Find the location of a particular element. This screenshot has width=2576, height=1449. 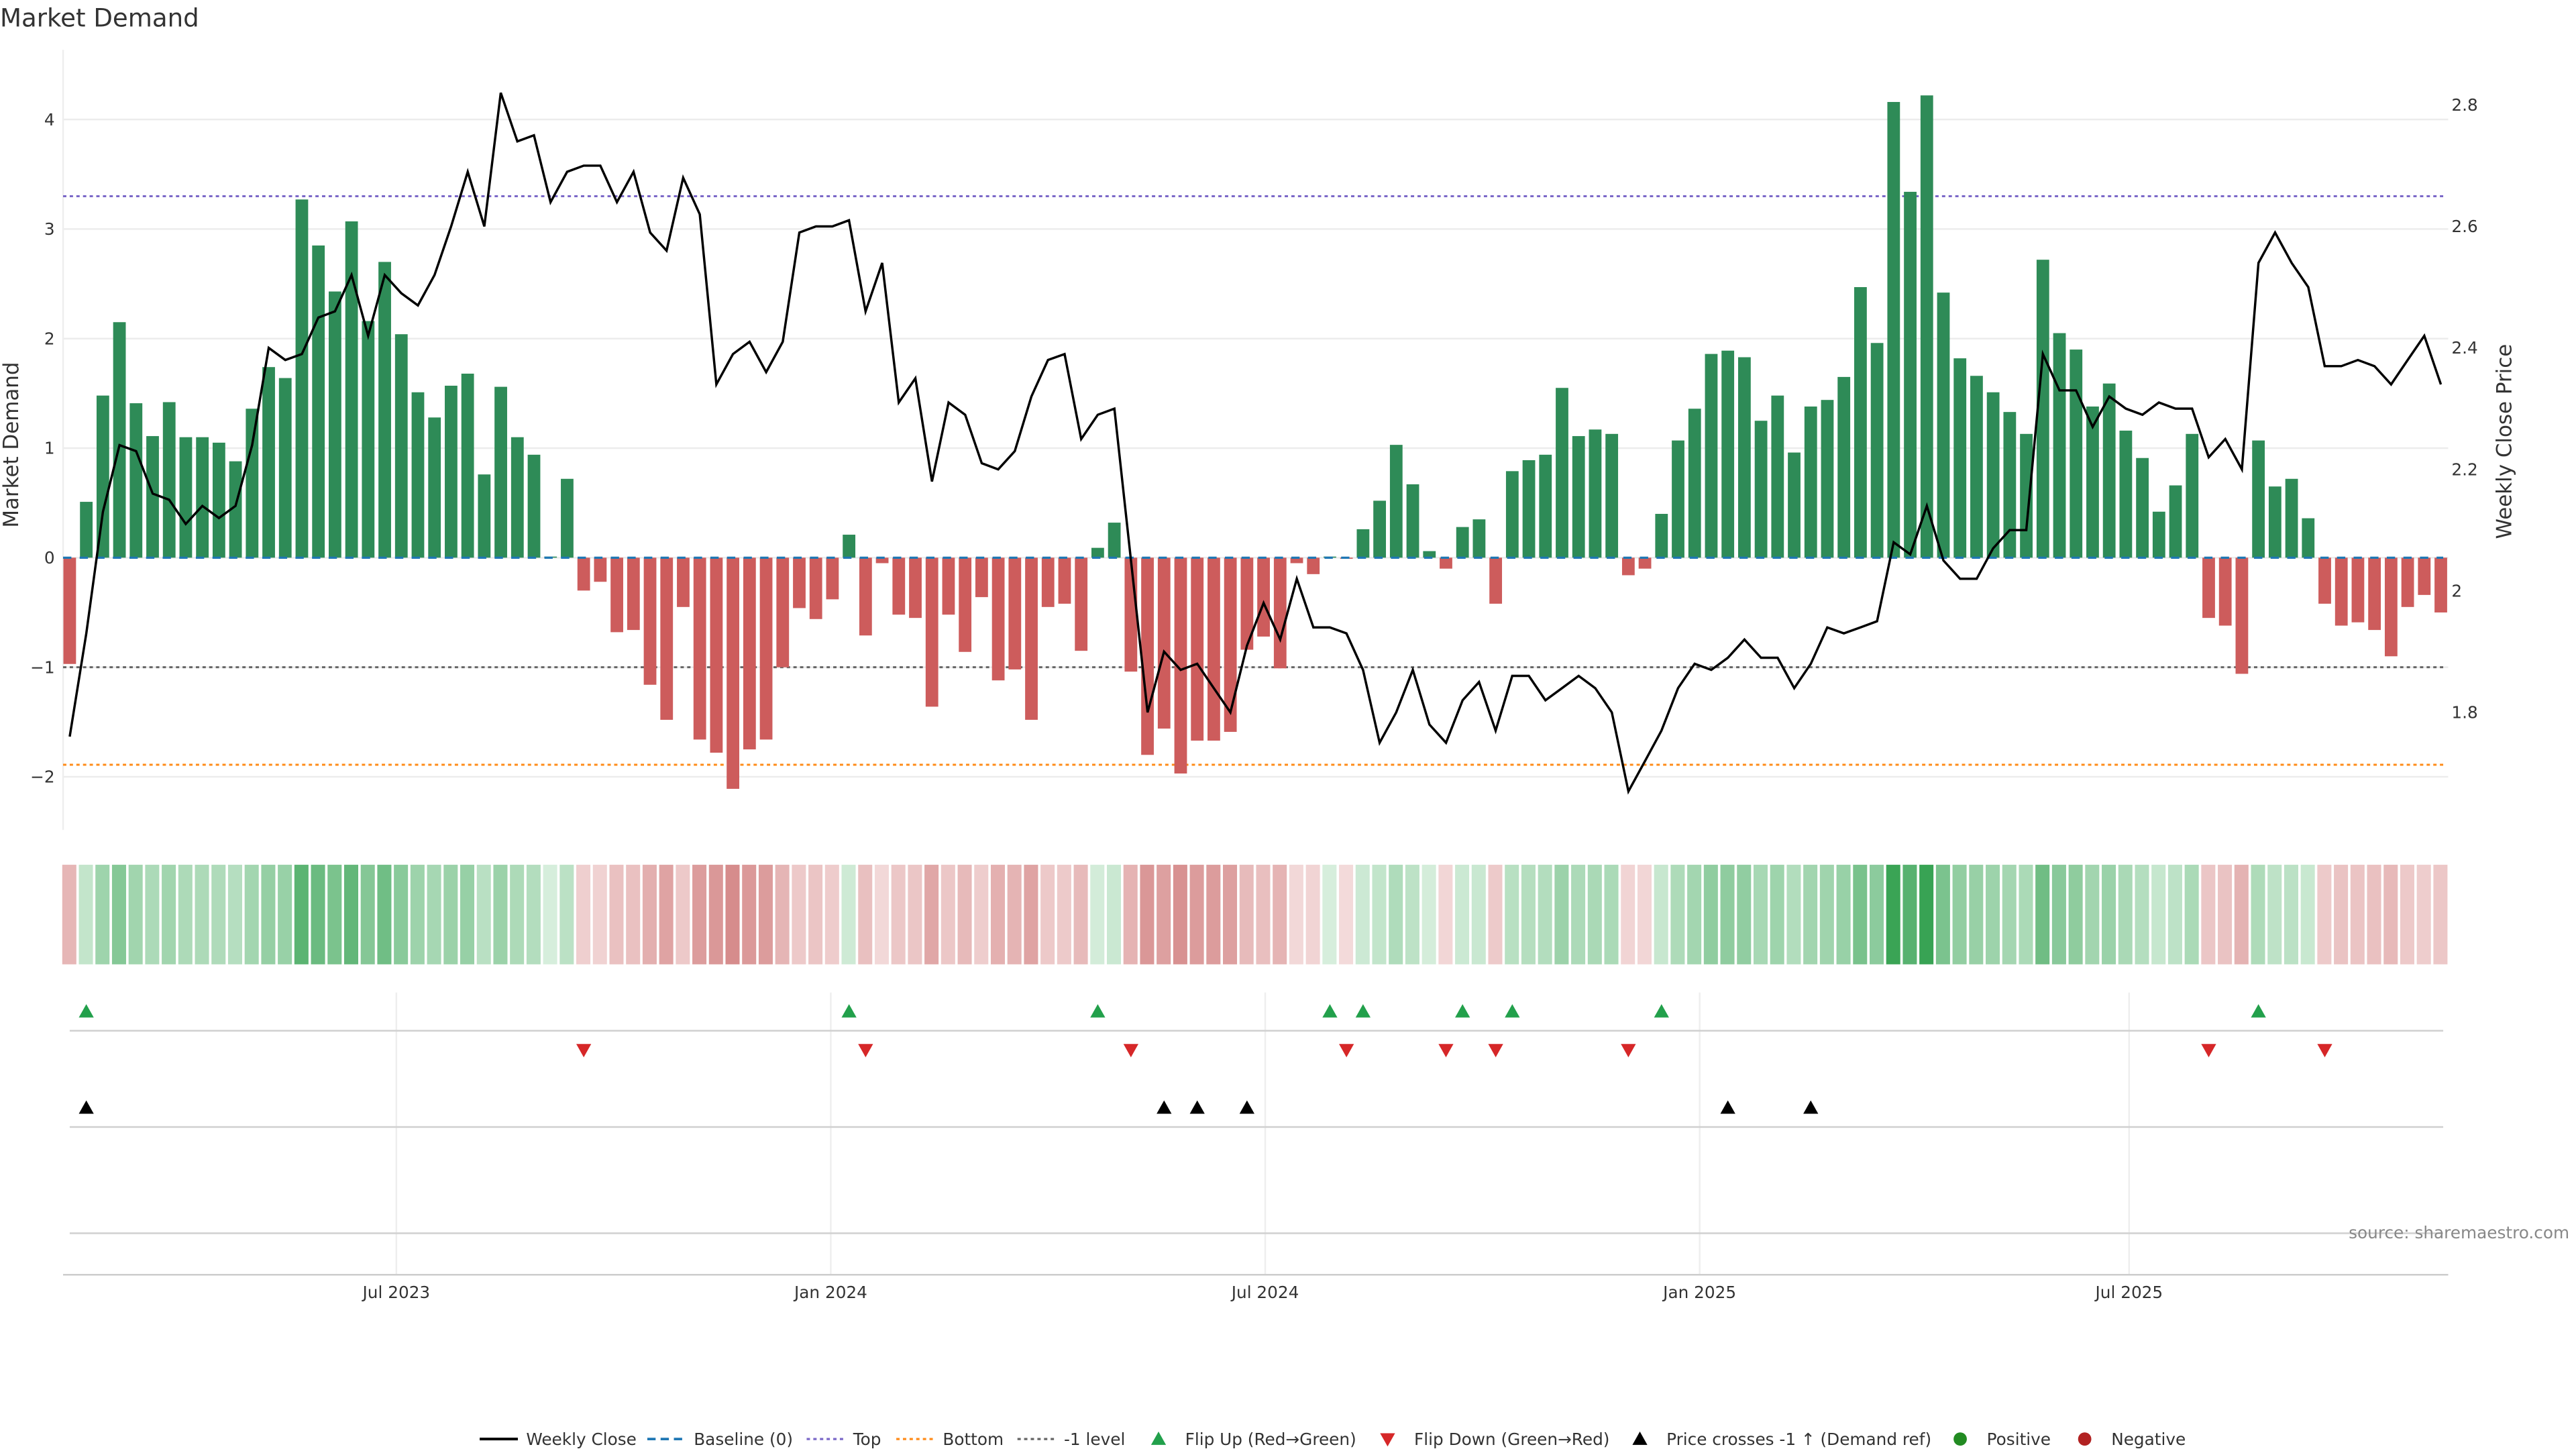

y-tick-label: 1 is located at coordinates (49, 448).